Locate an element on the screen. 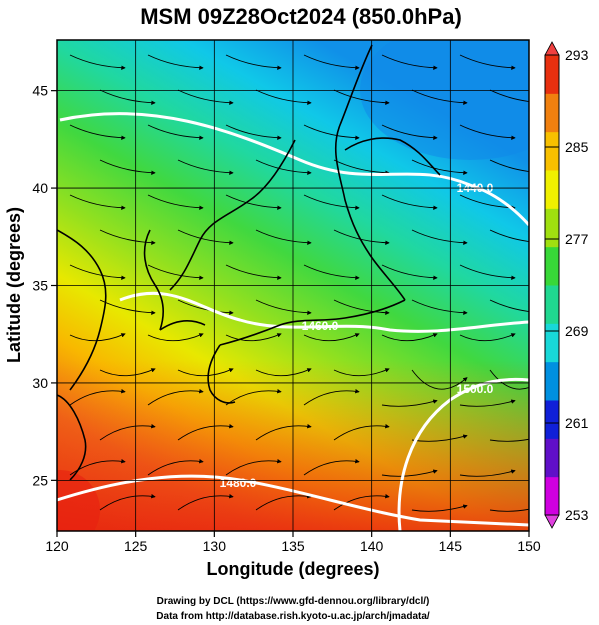 This screenshot has height=625, width=599. y-tick-label: 30 is located at coordinates (40, 383).